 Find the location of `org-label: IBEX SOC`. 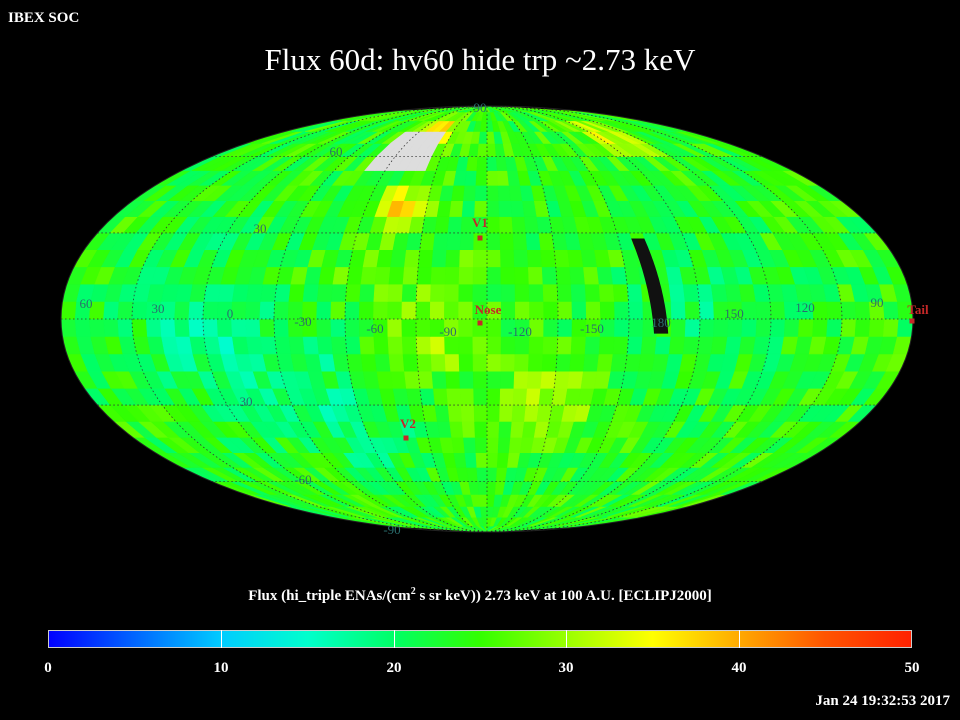

org-label: IBEX SOC is located at coordinates (44, 18).